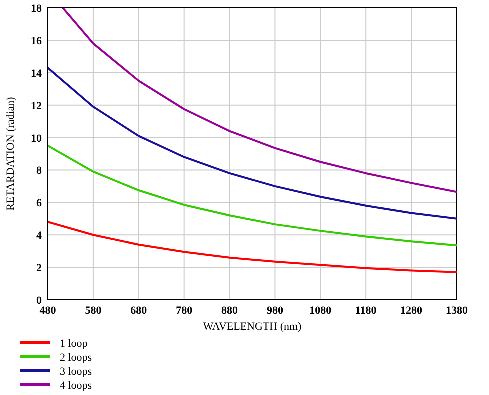 The width and height of the screenshot is (489, 395). I want to click on y-tick-label: 8, so click(39, 171).